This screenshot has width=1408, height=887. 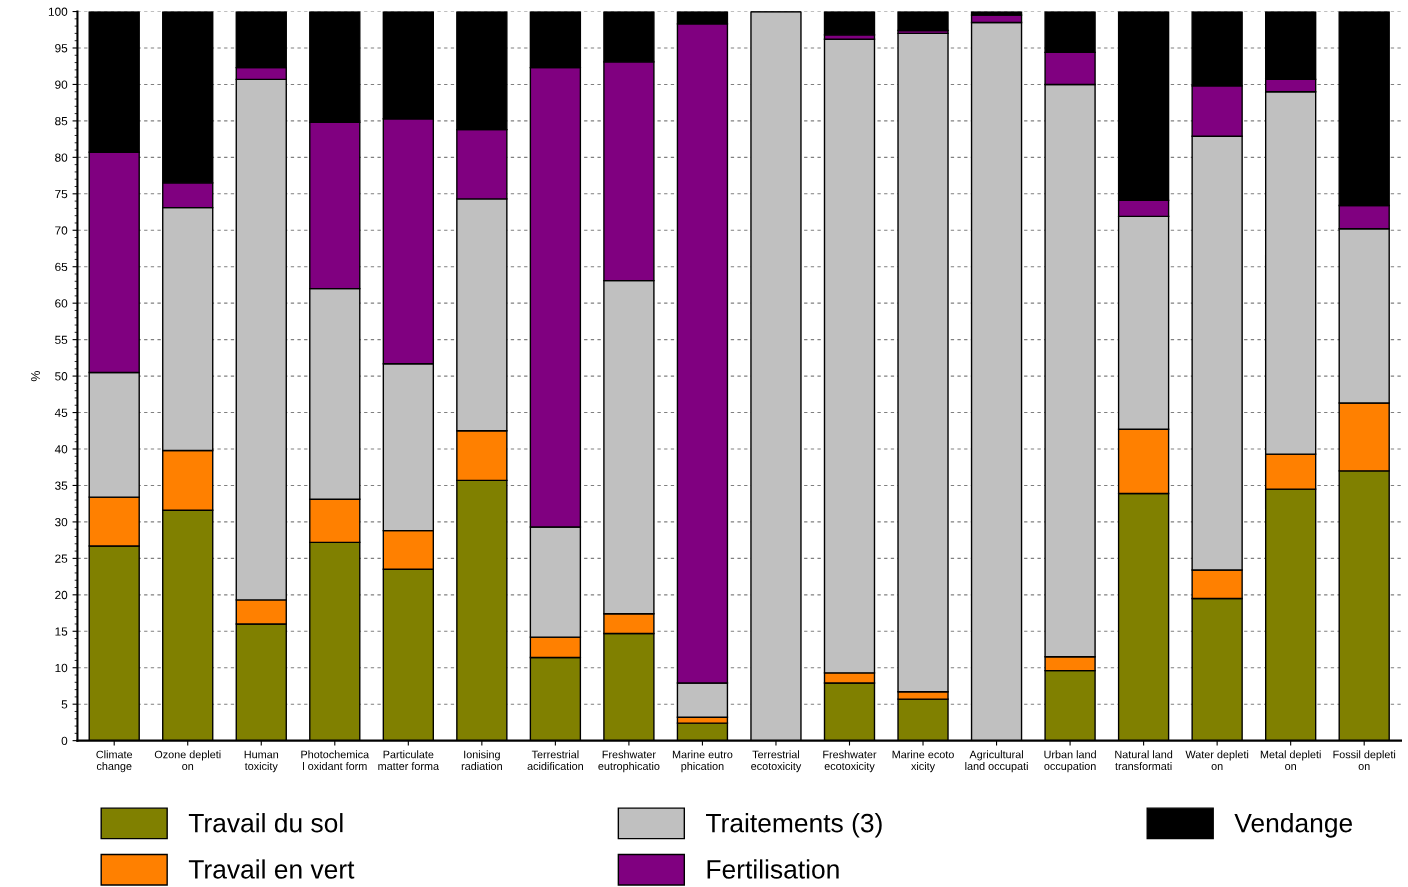 What do you see at coordinates (61, 558) in the screenshot?
I see `y-tick-label: 25` at bounding box center [61, 558].